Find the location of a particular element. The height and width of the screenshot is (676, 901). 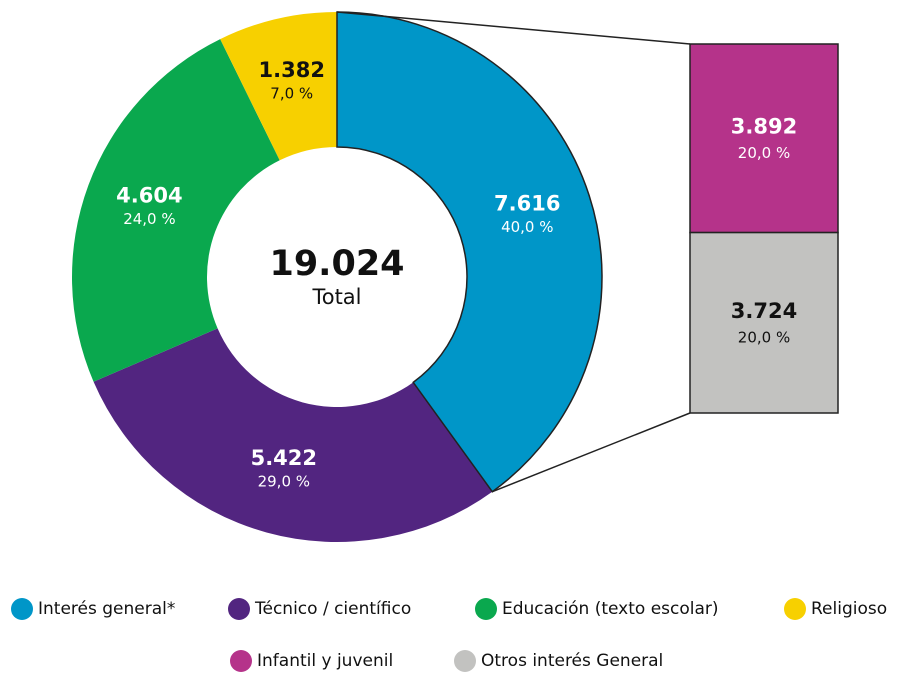

legend-label: Infantil y juvenil is located at coordinates (325, 661).